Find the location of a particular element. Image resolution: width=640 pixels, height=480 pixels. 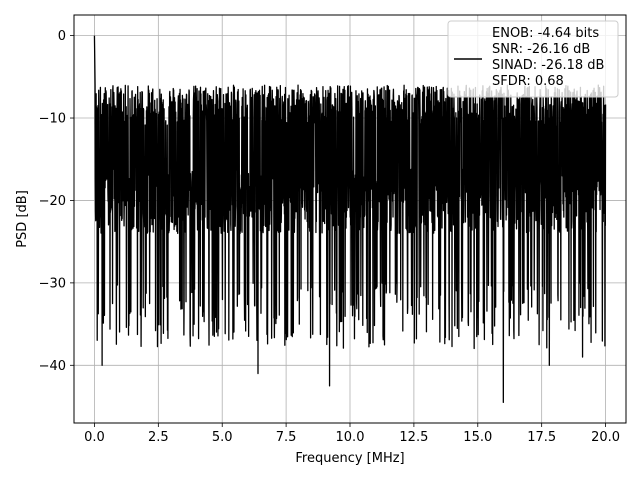

x-tick-label: 2.5 is located at coordinates (158, 437).